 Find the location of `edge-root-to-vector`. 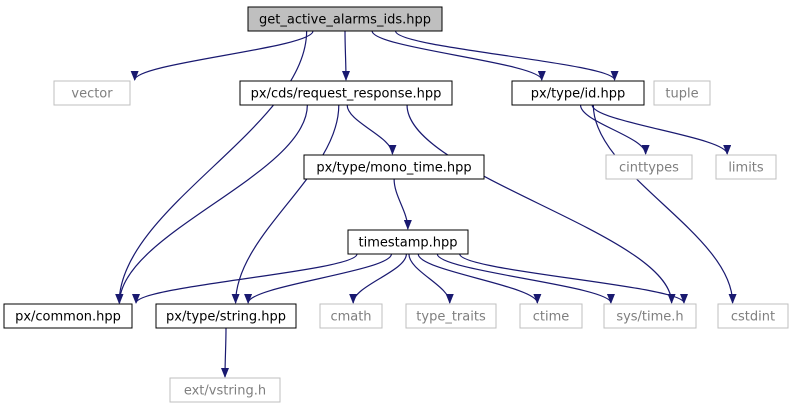

edge-root-to-vector is located at coordinates (222, 55).